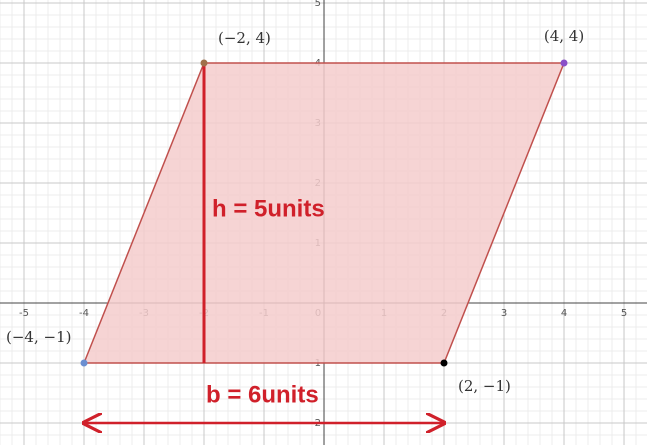 The image size is (647, 445). Describe the element at coordinates (484, 386) in the screenshot. I see `vertex-label: (2, −1)` at that location.